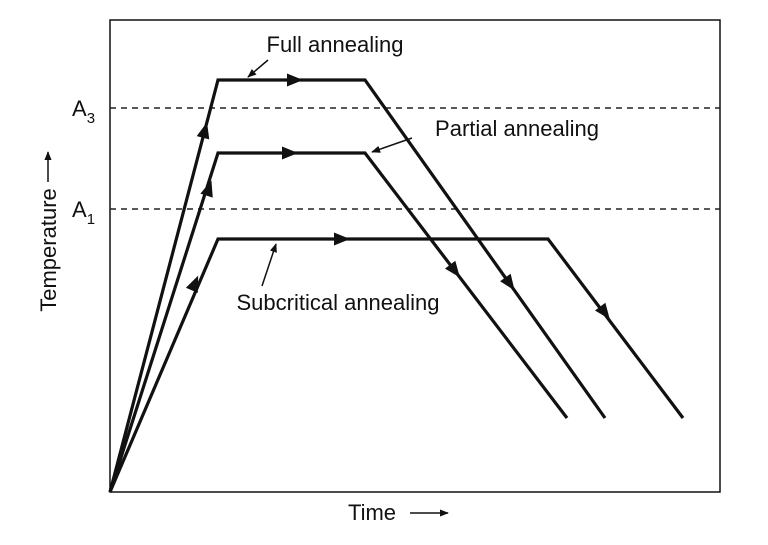 Image resolution: width=768 pixels, height=545 pixels. Describe the element at coordinates (372, 512) in the screenshot. I see `x-axis-label: Time` at that location.